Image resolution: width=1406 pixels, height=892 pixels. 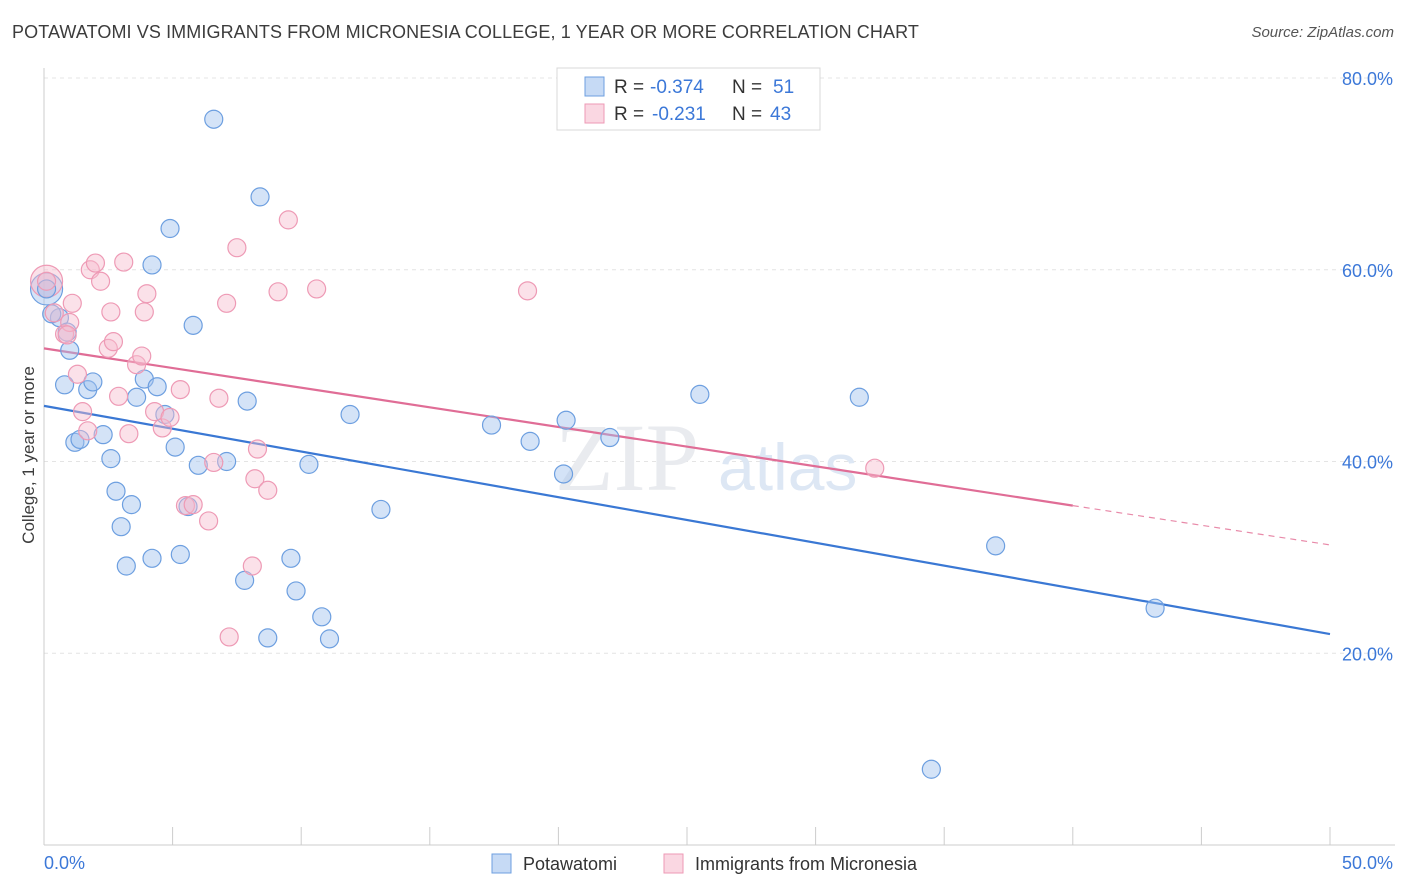 I want to click on series-legend: Potawatomi Immigrants from Micronesia, so click(x=704, y=863).